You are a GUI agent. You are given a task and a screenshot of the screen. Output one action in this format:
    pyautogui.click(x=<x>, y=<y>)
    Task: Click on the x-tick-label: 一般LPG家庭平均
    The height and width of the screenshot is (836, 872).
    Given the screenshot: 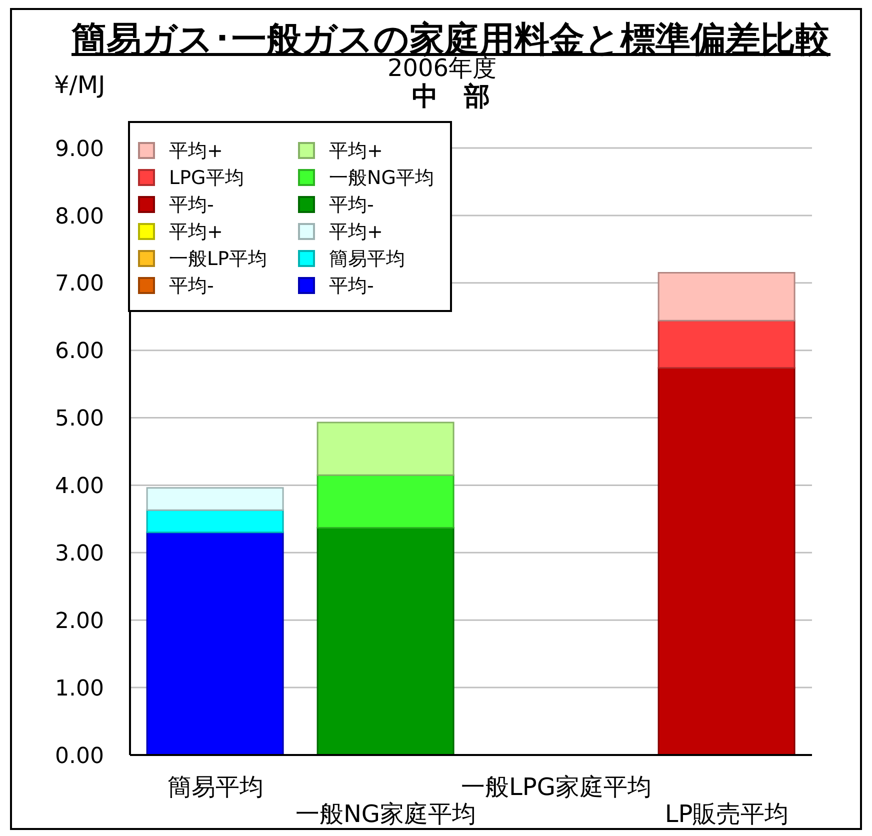 What is the action you would take?
    pyautogui.click(x=556, y=787)
    